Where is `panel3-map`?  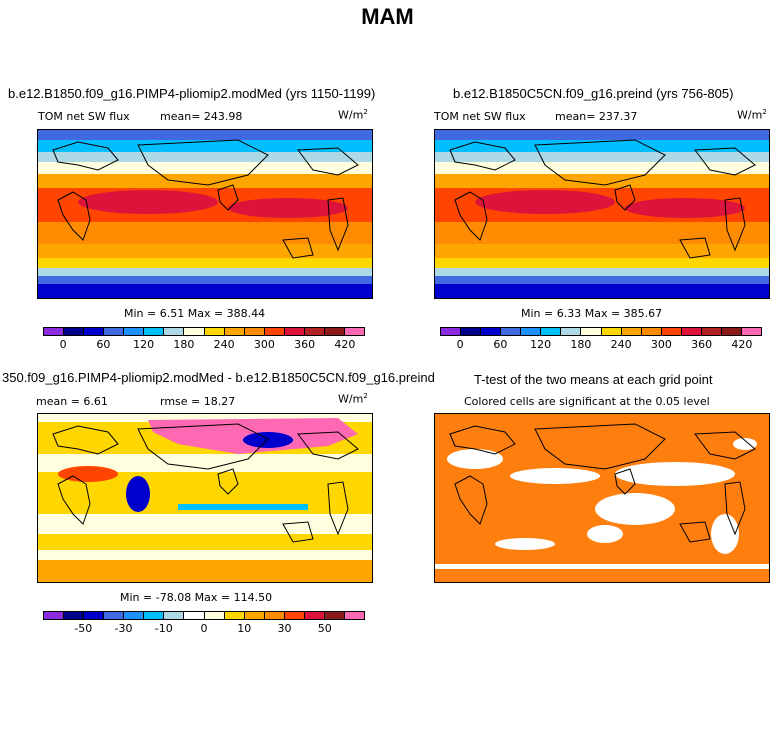
panel3-map is located at coordinates (205, 498).